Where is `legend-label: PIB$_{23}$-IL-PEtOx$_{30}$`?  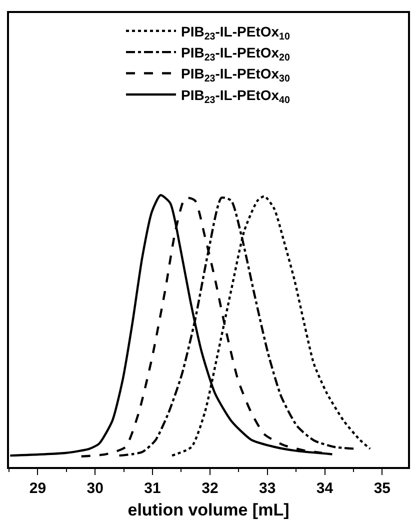 legend-label: PIB$_{23}$-IL-PEtOx$_{30}$ is located at coordinates (235, 75).